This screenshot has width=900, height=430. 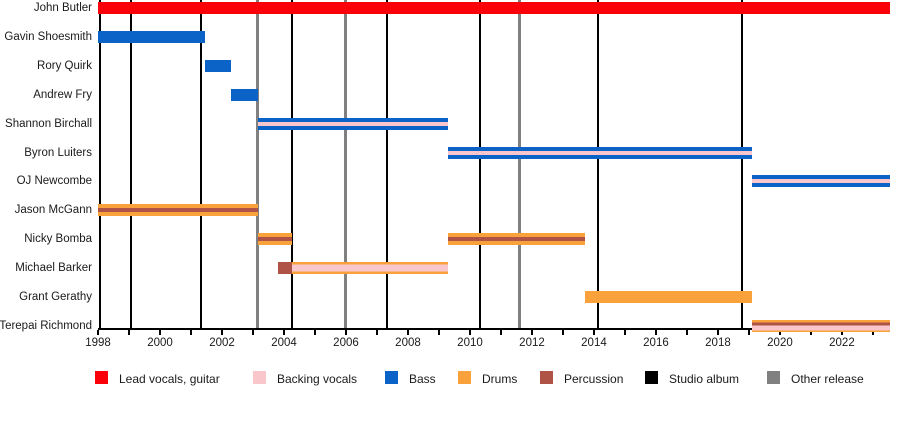 I want to click on member-label: John Butler, so click(x=62, y=8).